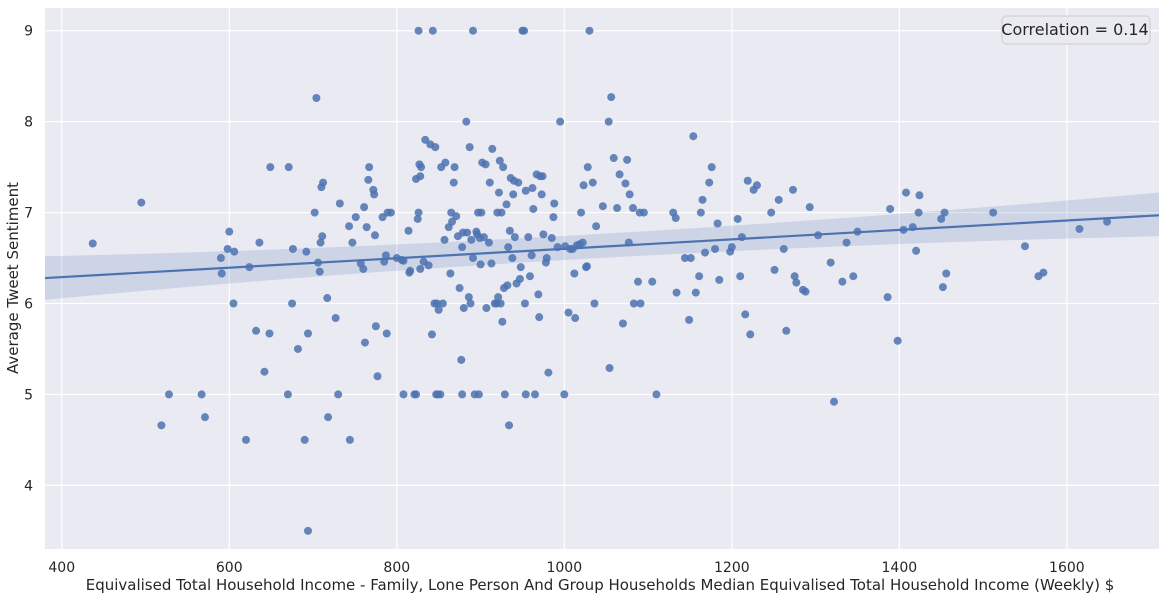 This screenshot has height=600, width=1165. I want to click on legend-frame, so click(1076, 30).